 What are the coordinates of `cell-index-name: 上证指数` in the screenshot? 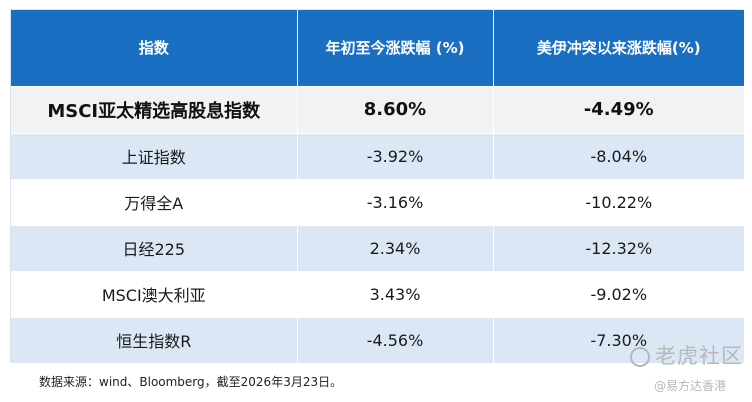 It's located at (154, 155).